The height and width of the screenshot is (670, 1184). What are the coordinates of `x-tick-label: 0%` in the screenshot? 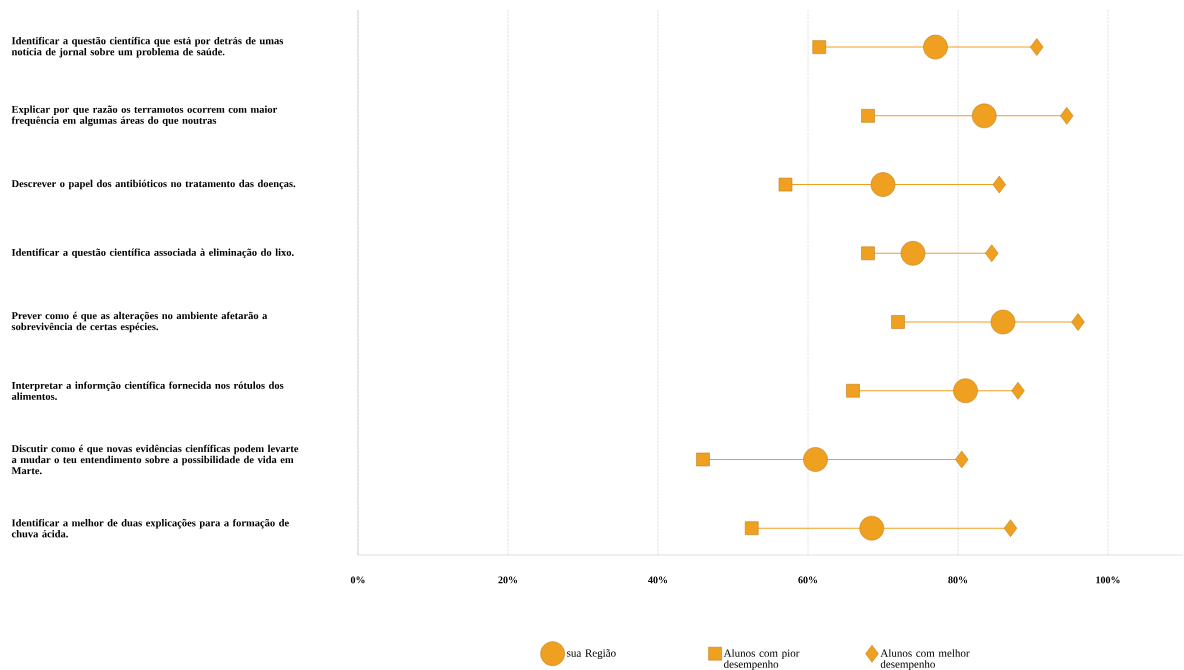 It's located at (357, 580).